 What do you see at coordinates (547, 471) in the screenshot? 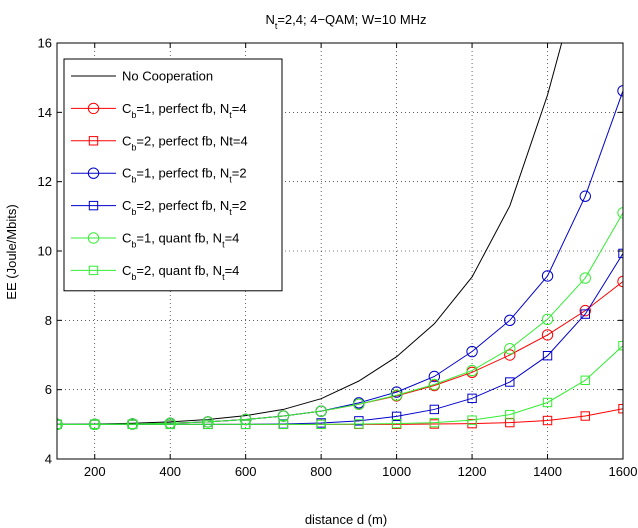
I see `x-tick-label: 1400` at bounding box center [547, 471].